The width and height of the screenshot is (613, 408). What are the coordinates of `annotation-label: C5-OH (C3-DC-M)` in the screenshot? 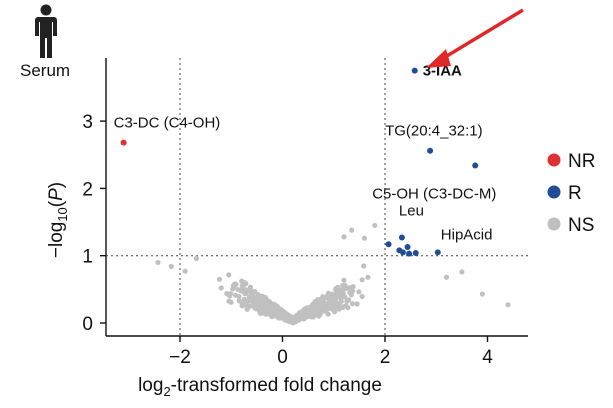 It's located at (434, 194).